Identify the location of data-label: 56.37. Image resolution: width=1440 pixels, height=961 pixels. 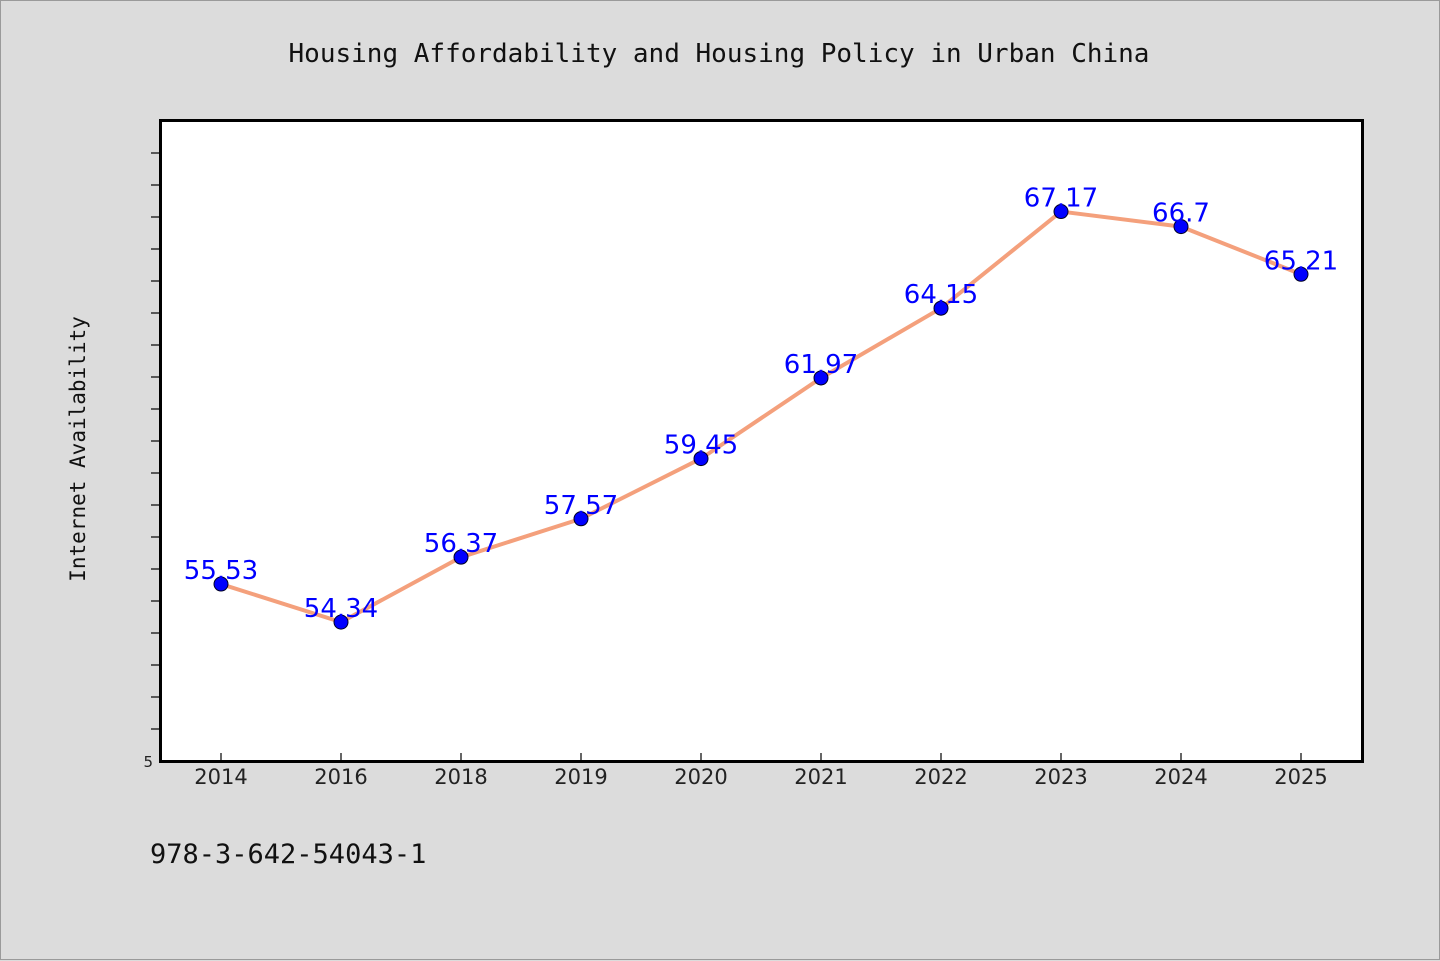
(461, 544).